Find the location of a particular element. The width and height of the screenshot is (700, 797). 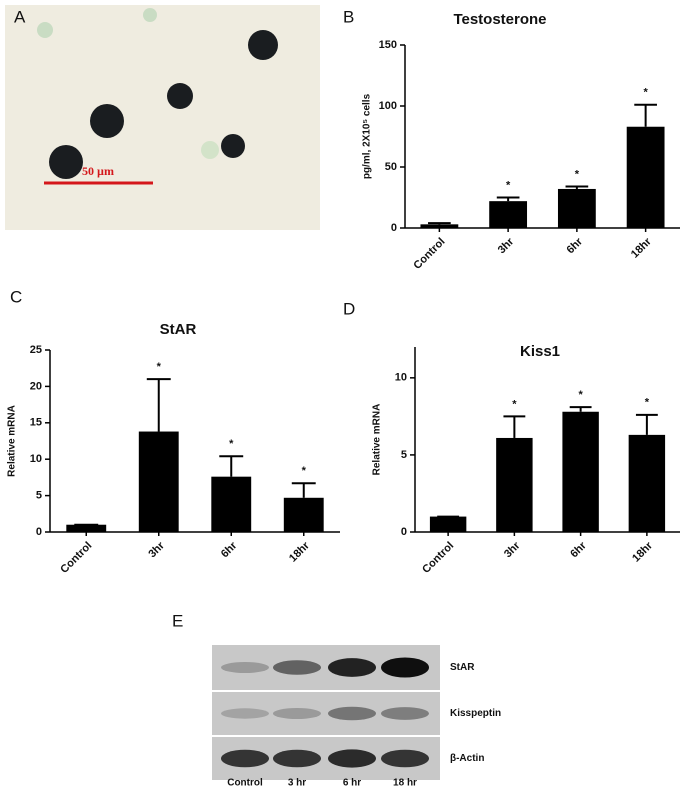

y-tick-label: 150 is located at coordinates (388, 45).